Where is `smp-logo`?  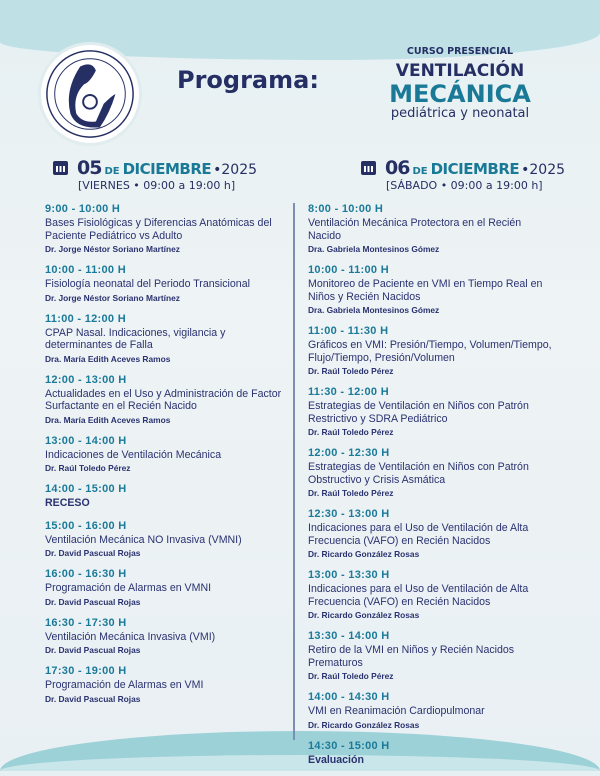
smp-logo is located at coordinates (90, 94).